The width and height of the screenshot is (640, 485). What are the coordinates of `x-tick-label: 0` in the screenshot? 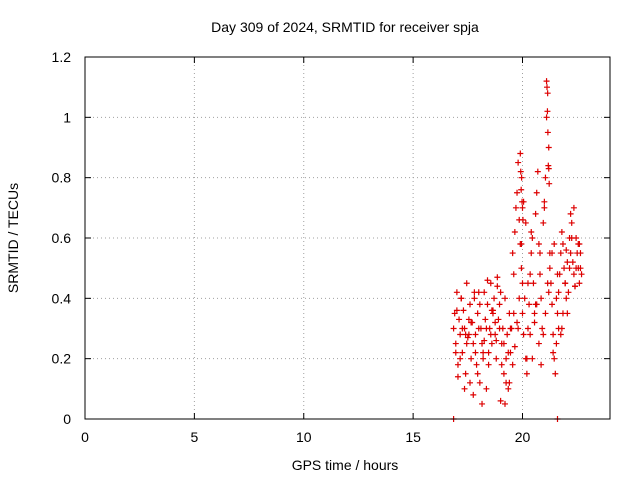 It's located at (85, 437).